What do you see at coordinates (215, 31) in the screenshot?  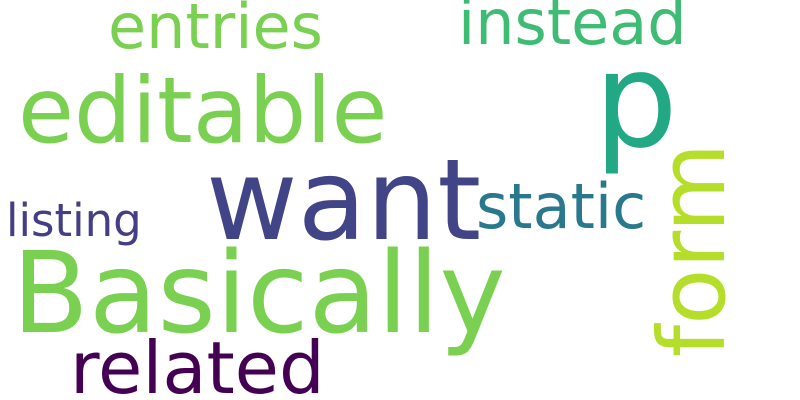 I see `word-entries: entries` at bounding box center [215, 31].